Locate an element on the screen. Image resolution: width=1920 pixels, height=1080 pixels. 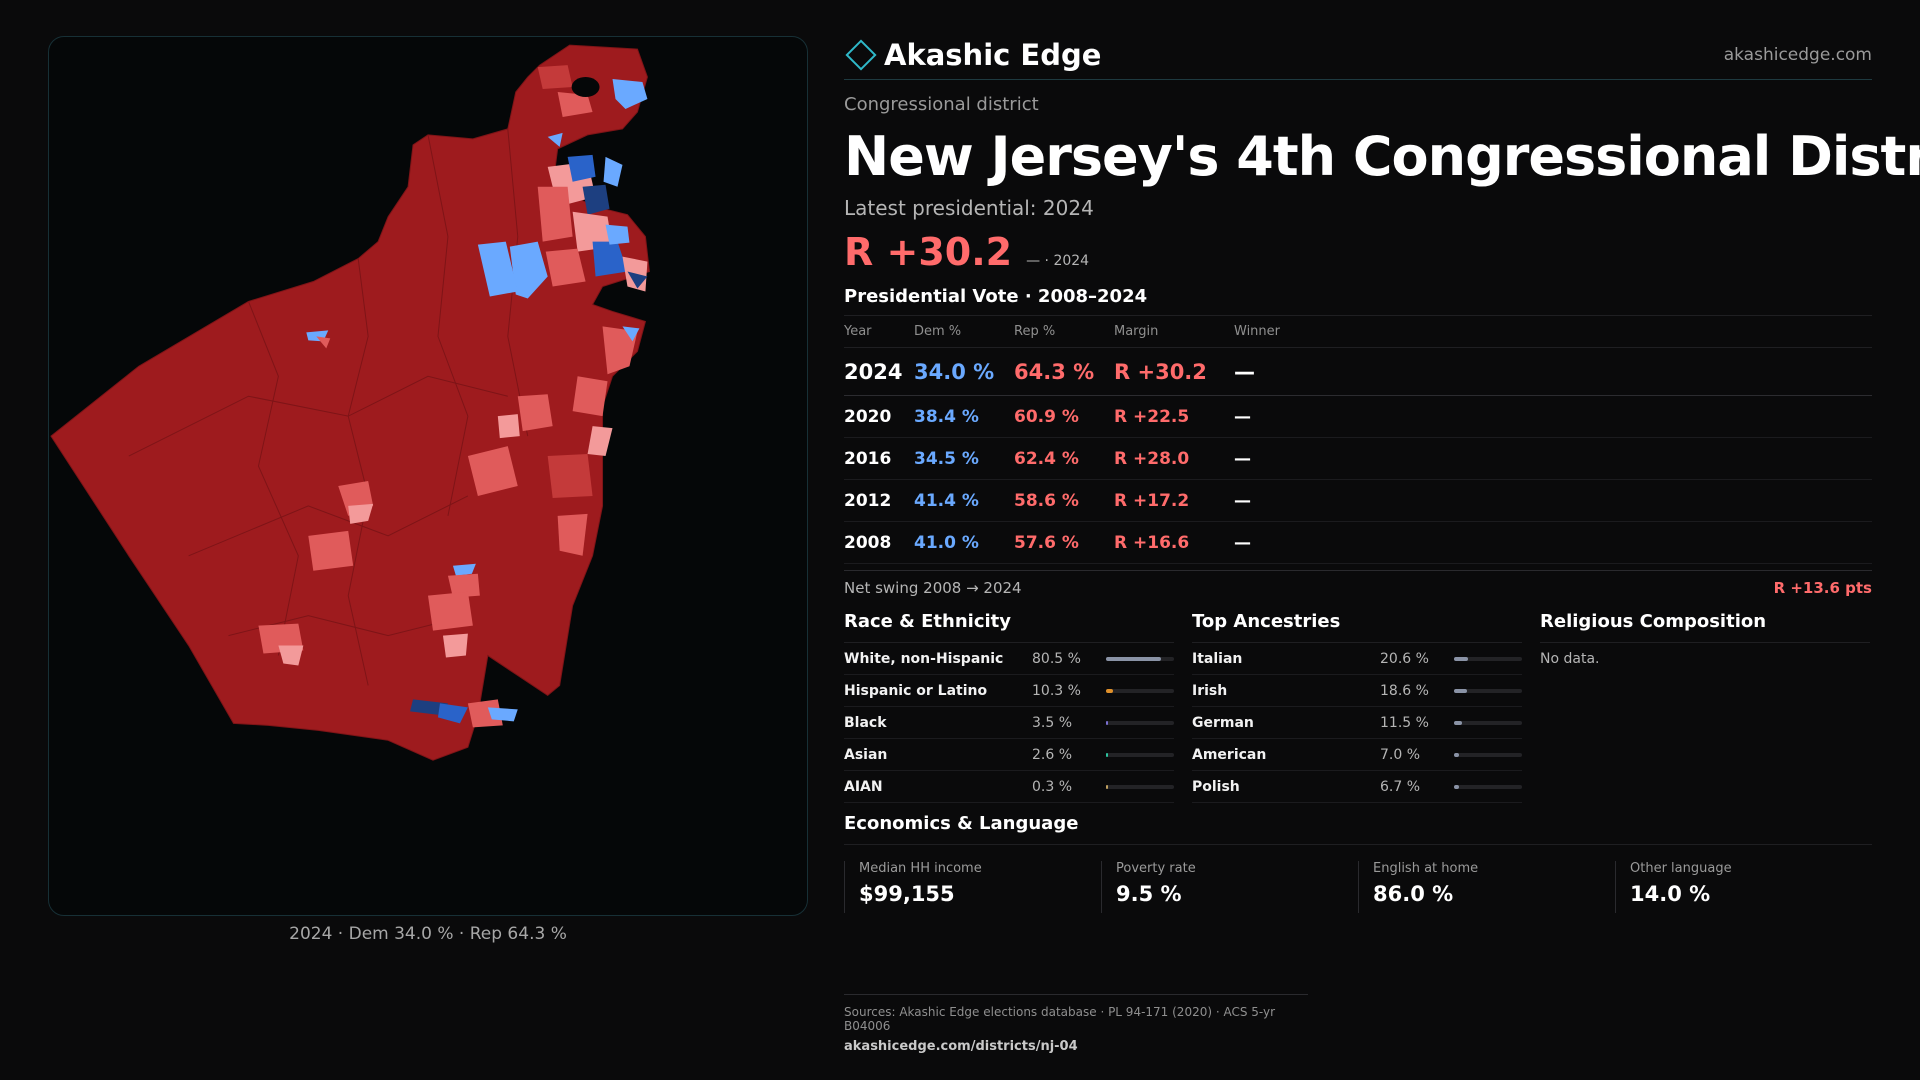
stat-label: Other language is located at coordinates (1681, 868).